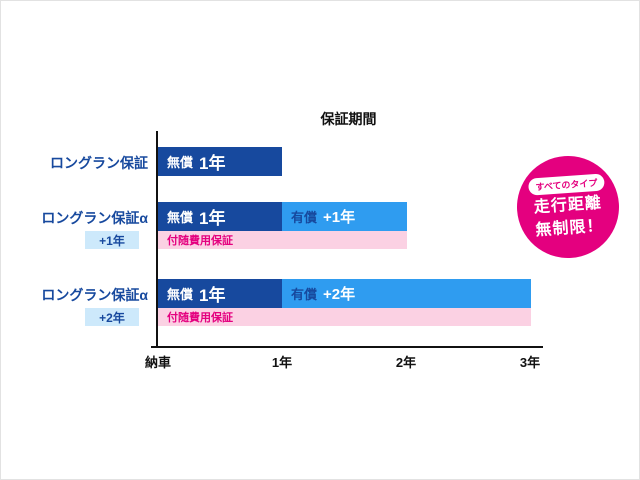 The image size is (640, 480). What do you see at coordinates (99, 163) in the screenshot?
I see `row1-label: ロングラン保証` at bounding box center [99, 163].